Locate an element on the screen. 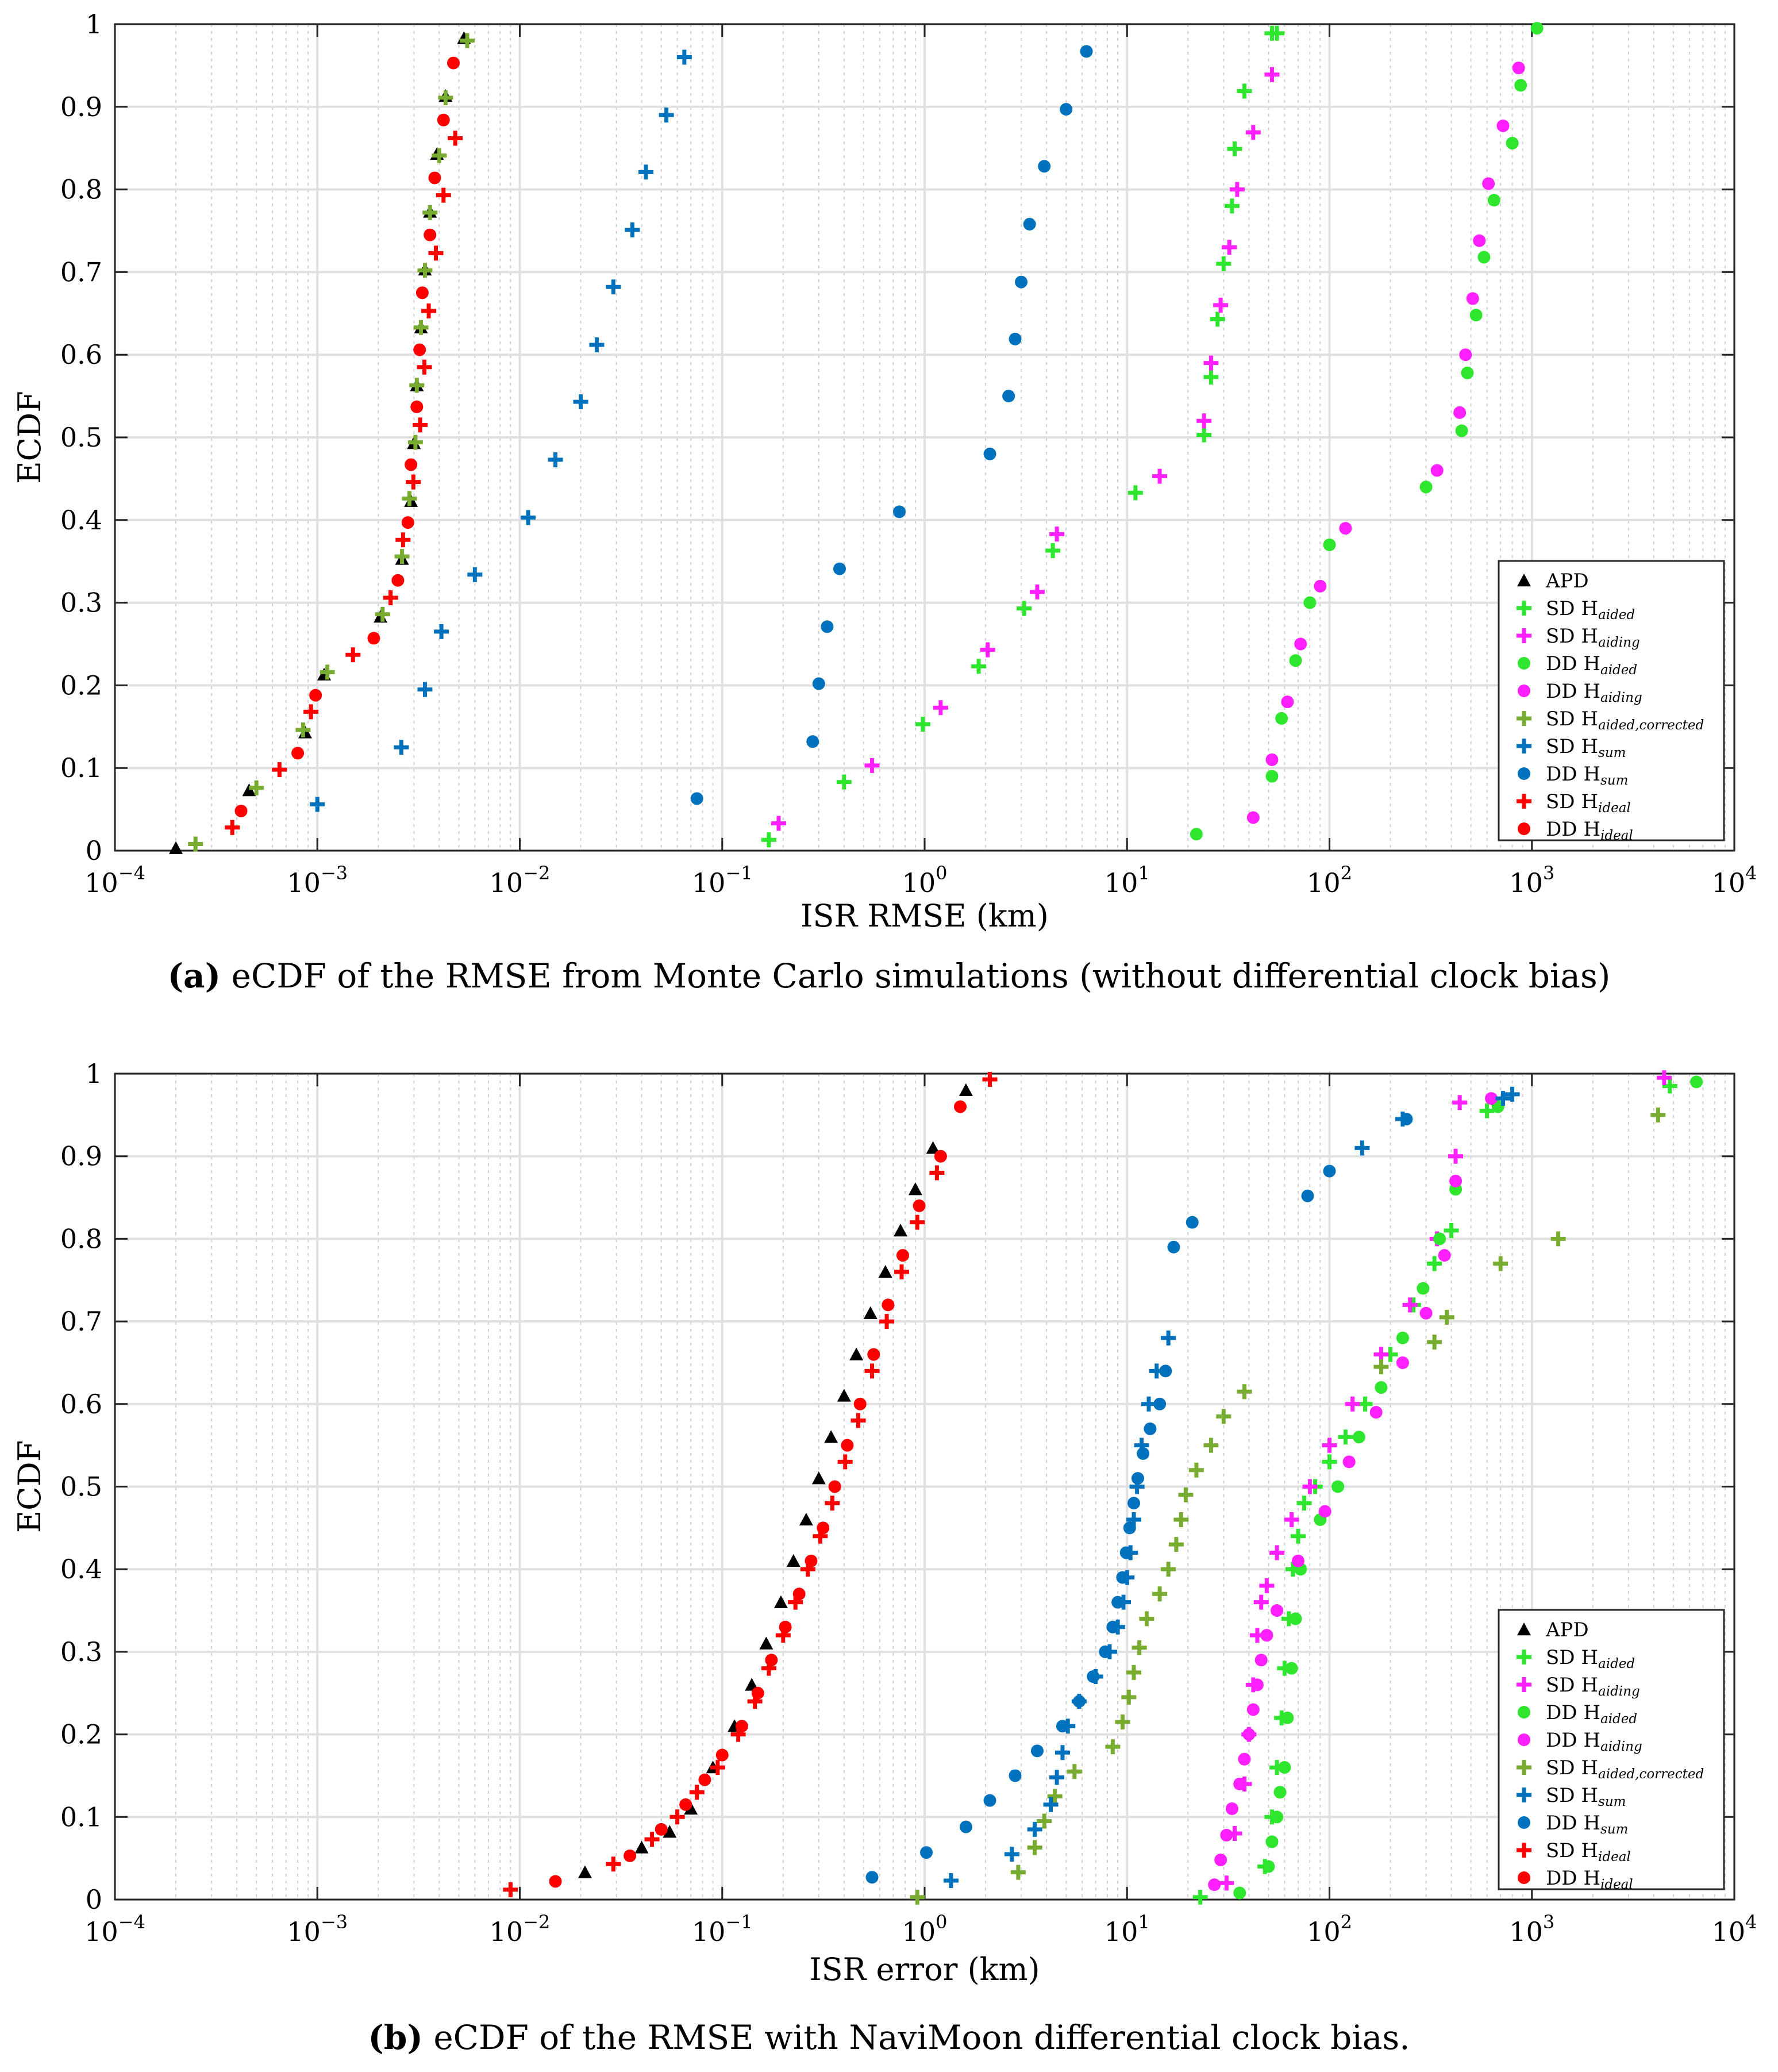 The width and height of the screenshot is (1778, 2072). series-dd_sum is located at coordinates (1139, 1498).